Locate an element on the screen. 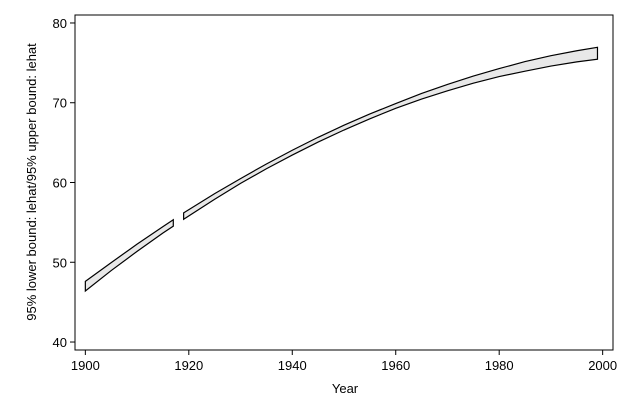  x-tick-label: 1900 is located at coordinates (85, 365).